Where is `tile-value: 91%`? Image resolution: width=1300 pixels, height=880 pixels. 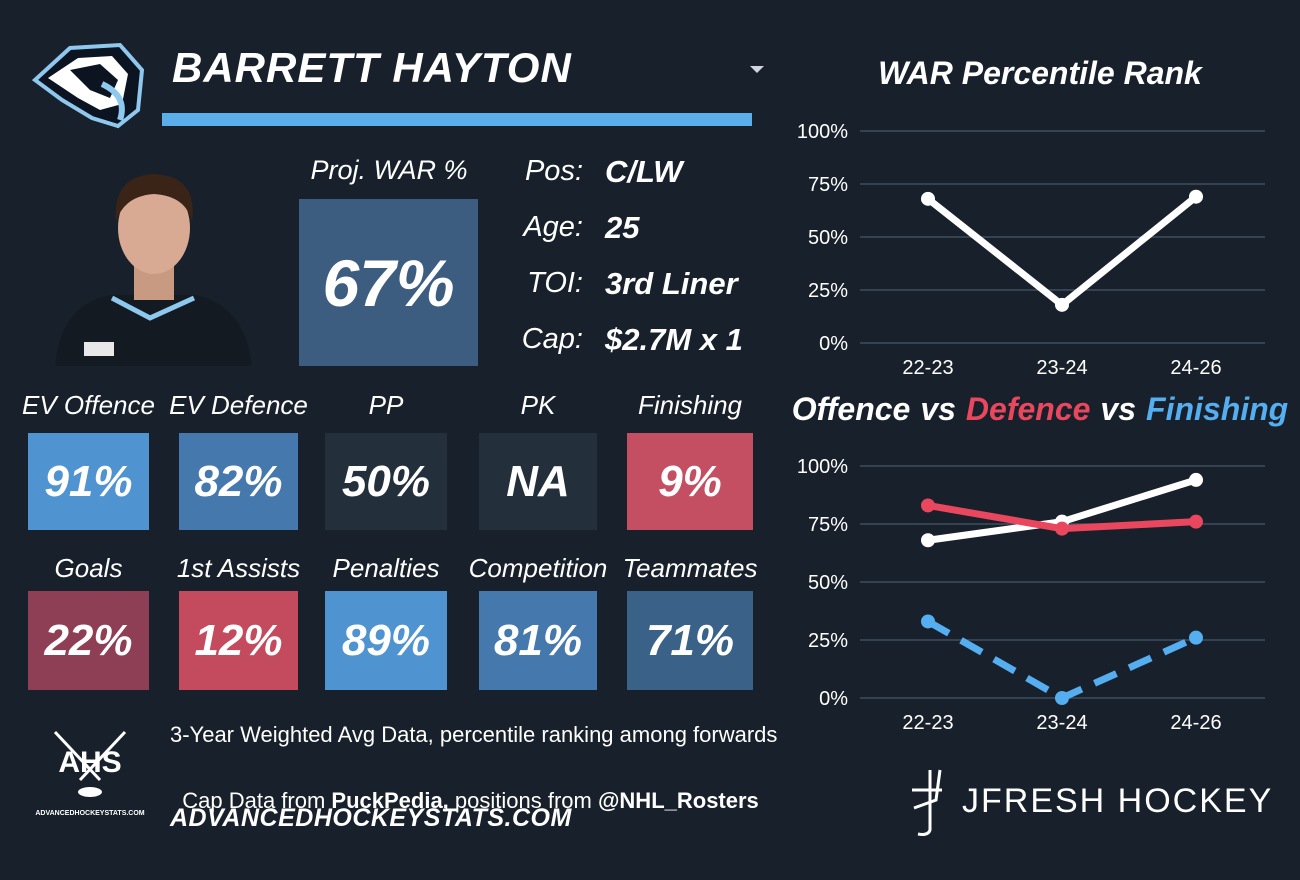
tile-value: 91% is located at coordinates (88, 481).